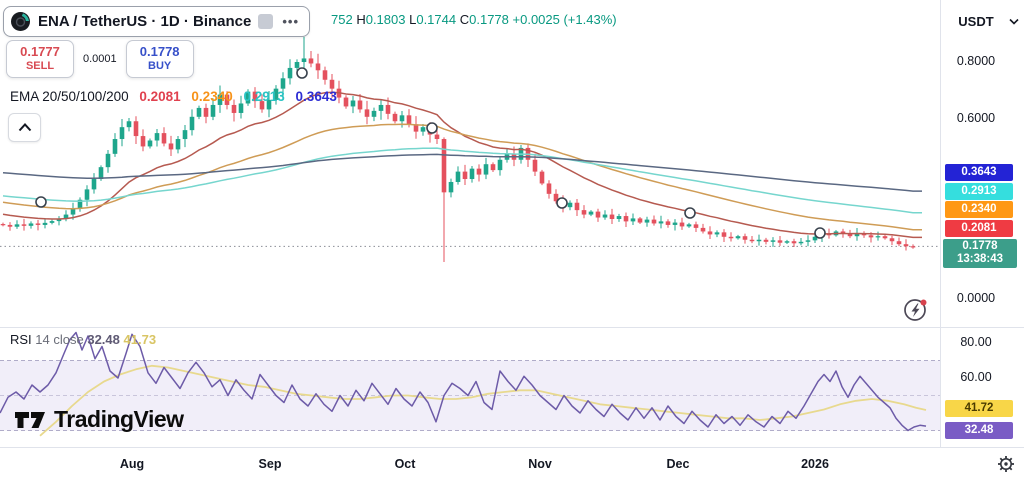 The width and height of the screenshot is (1024, 478). Describe the element at coordinates (59, 339) in the screenshot. I see `rsi-params: 14 close` at that location.